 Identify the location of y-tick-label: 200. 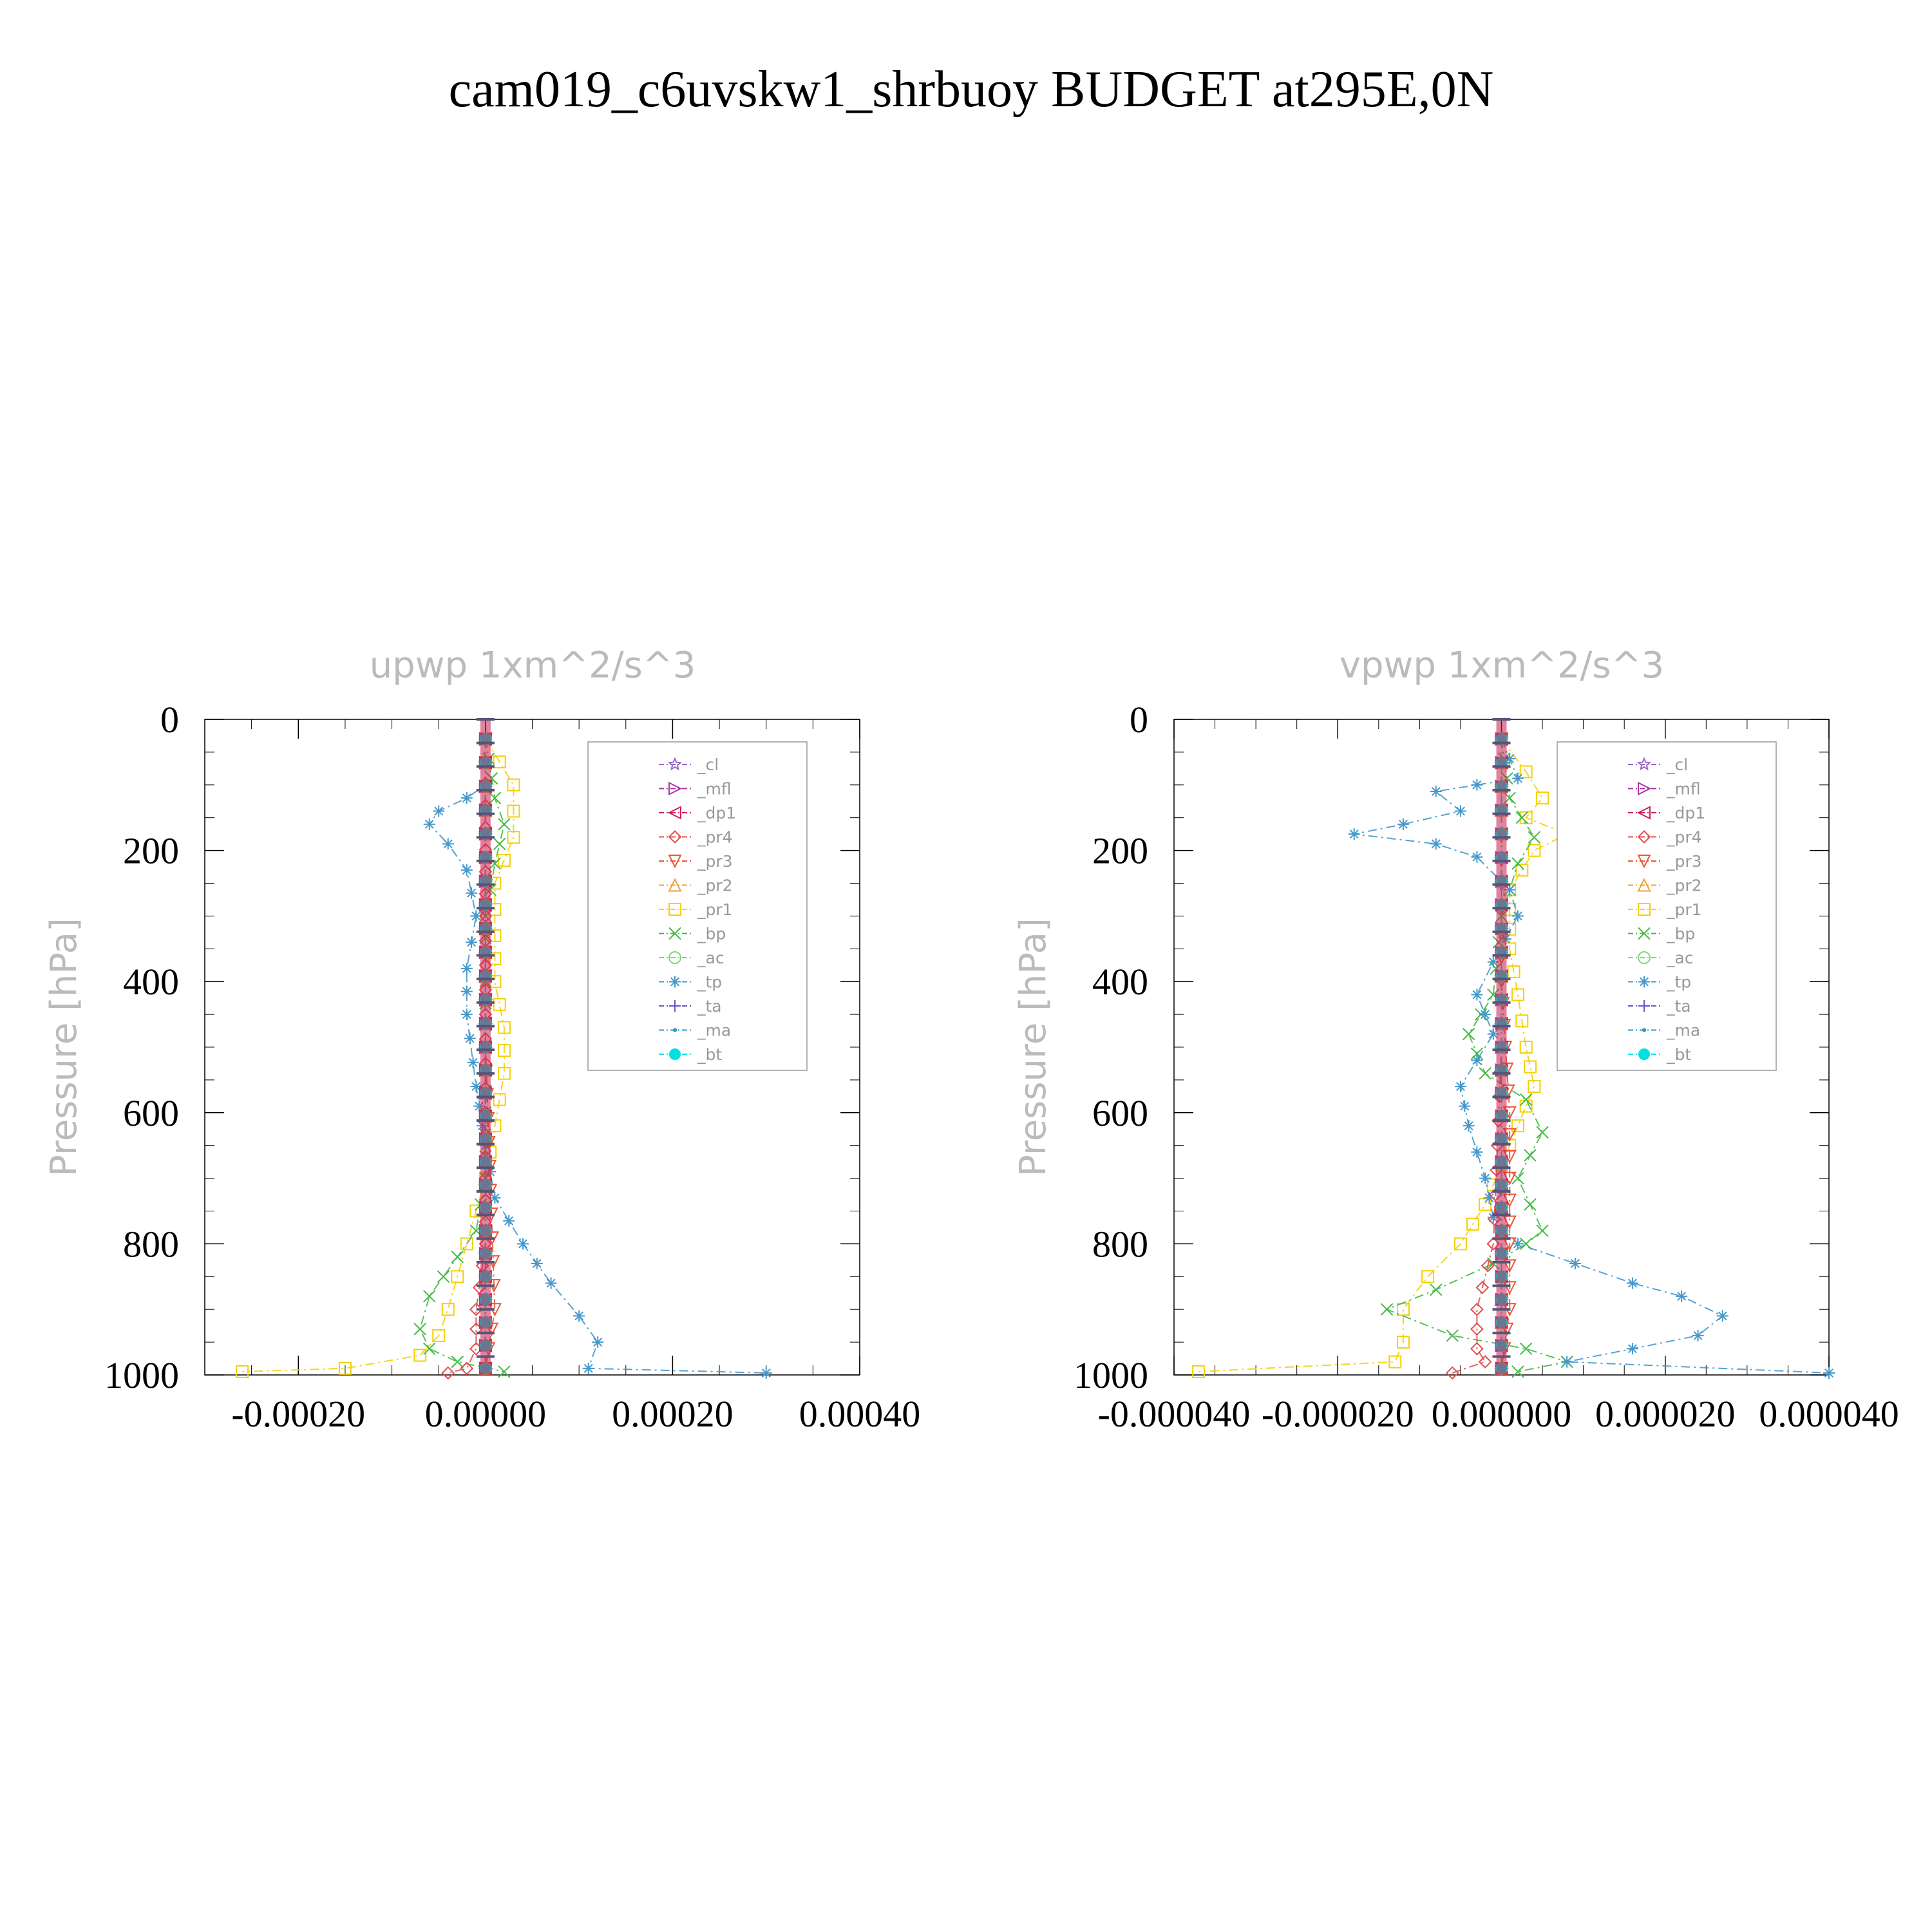
(1120, 851).